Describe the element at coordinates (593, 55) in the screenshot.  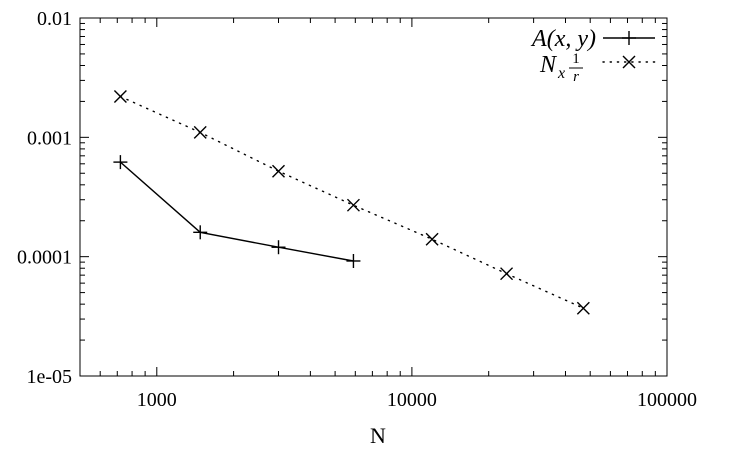
I see `legend: A(x, y) N x 1 r` at that location.